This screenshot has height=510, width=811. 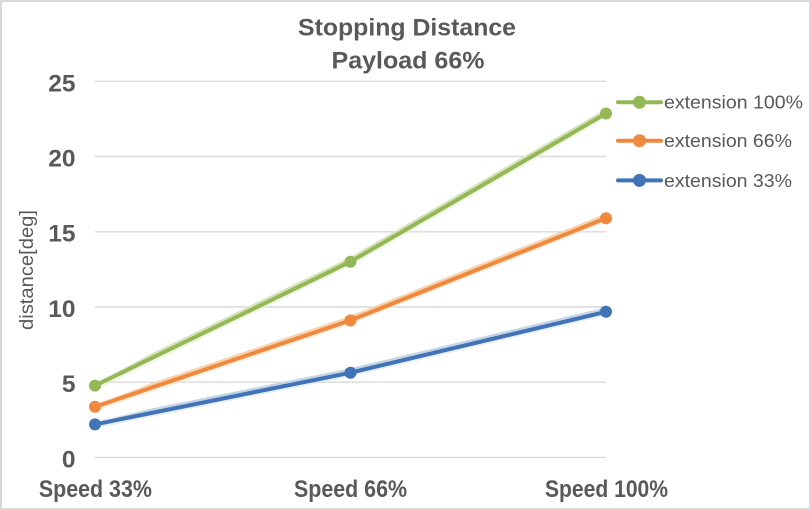 I want to click on svg-text: 0, so click(x=69, y=459).